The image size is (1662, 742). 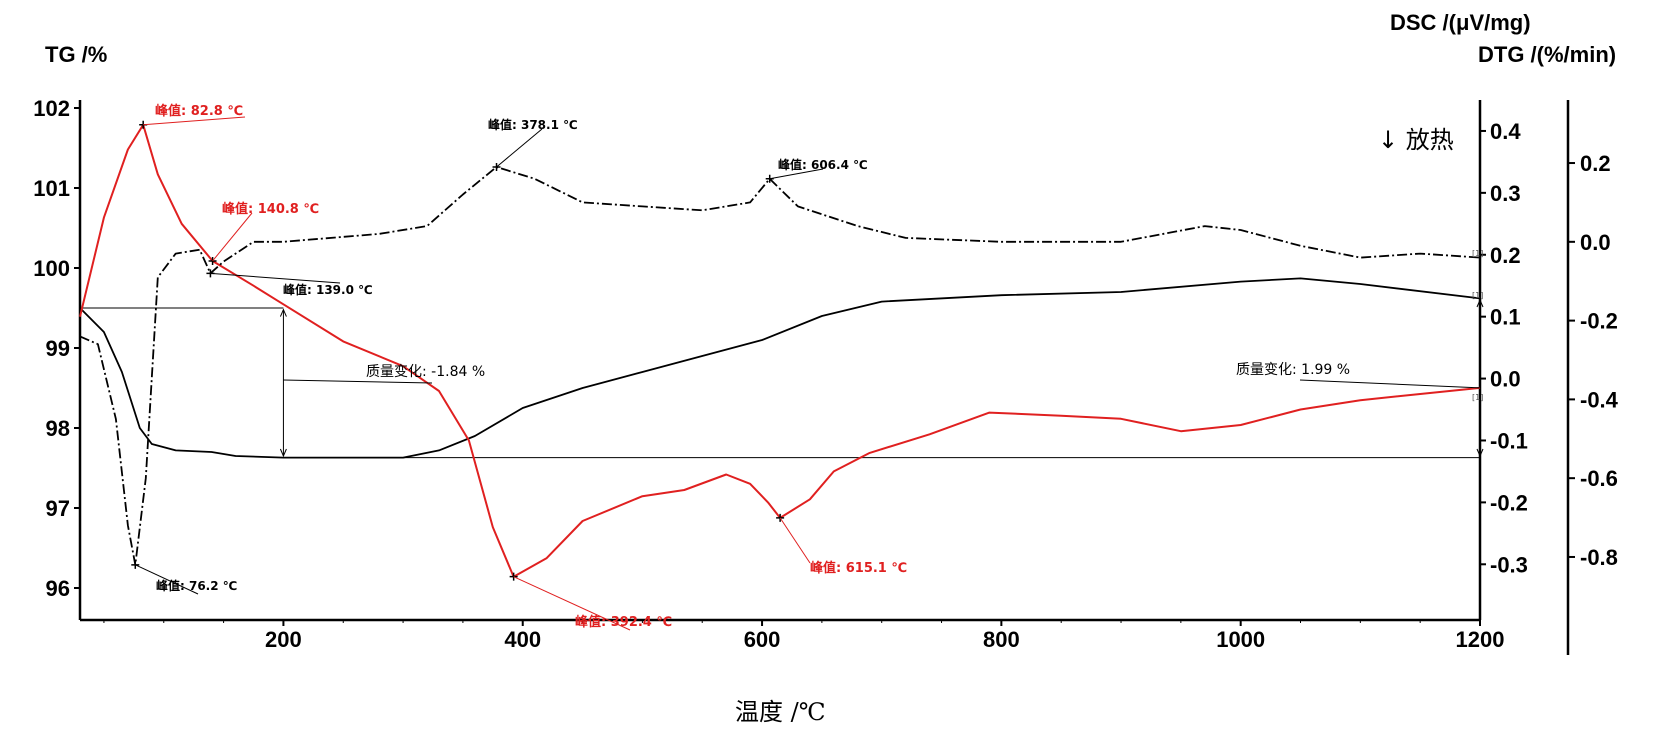 What do you see at coordinates (283, 639) in the screenshot?
I see `x-tick-label: 200` at bounding box center [283, 639].